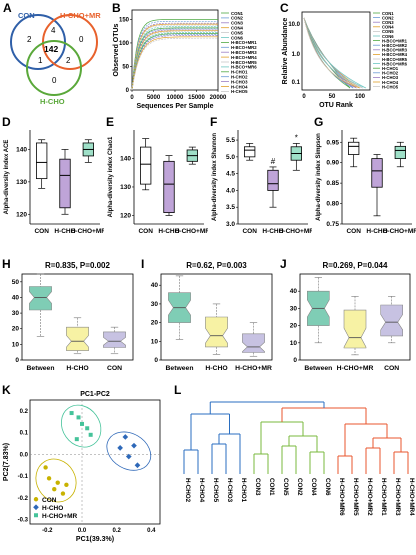 This screenshot has height=555, width=416. I want to click on rank-abundance-line-H-BCO+MR5, so click(333, 53).